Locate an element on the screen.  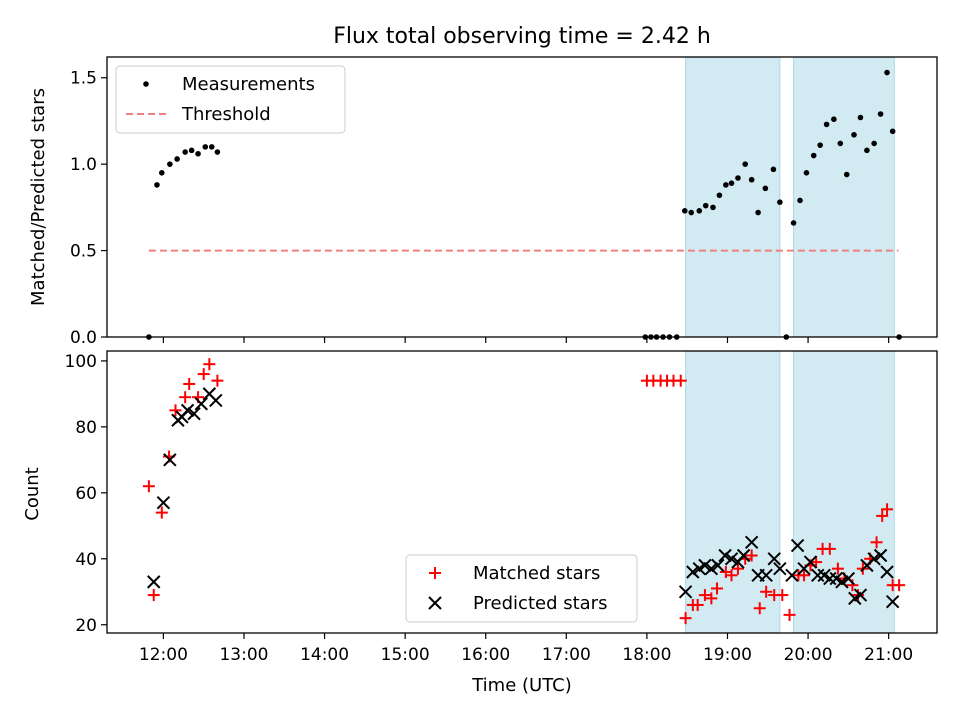
top-ytick-label: 1.0 is located at coordinates (83, 165).